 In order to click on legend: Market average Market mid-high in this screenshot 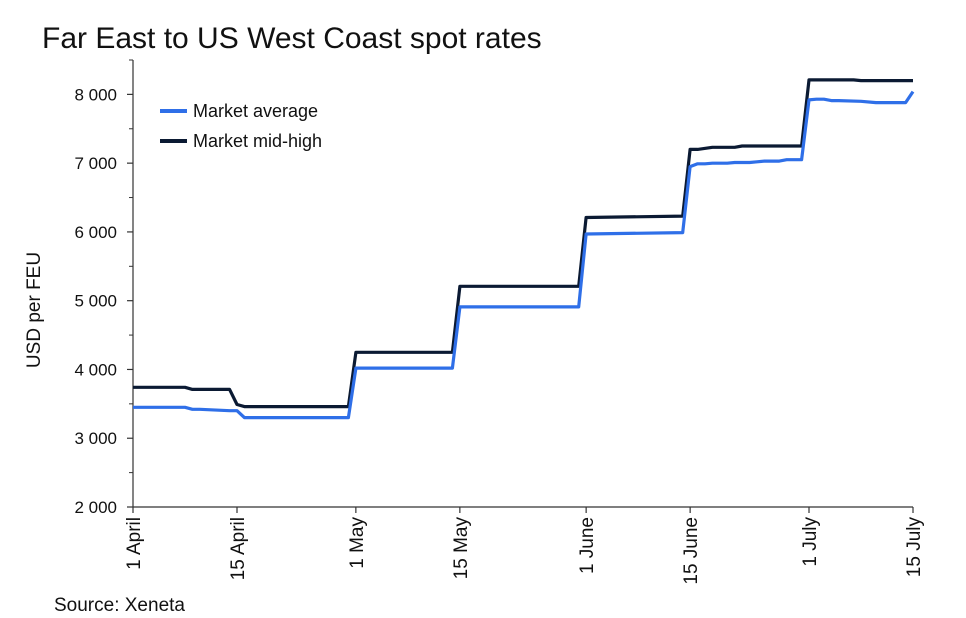, I will do `click(241, 126)`.